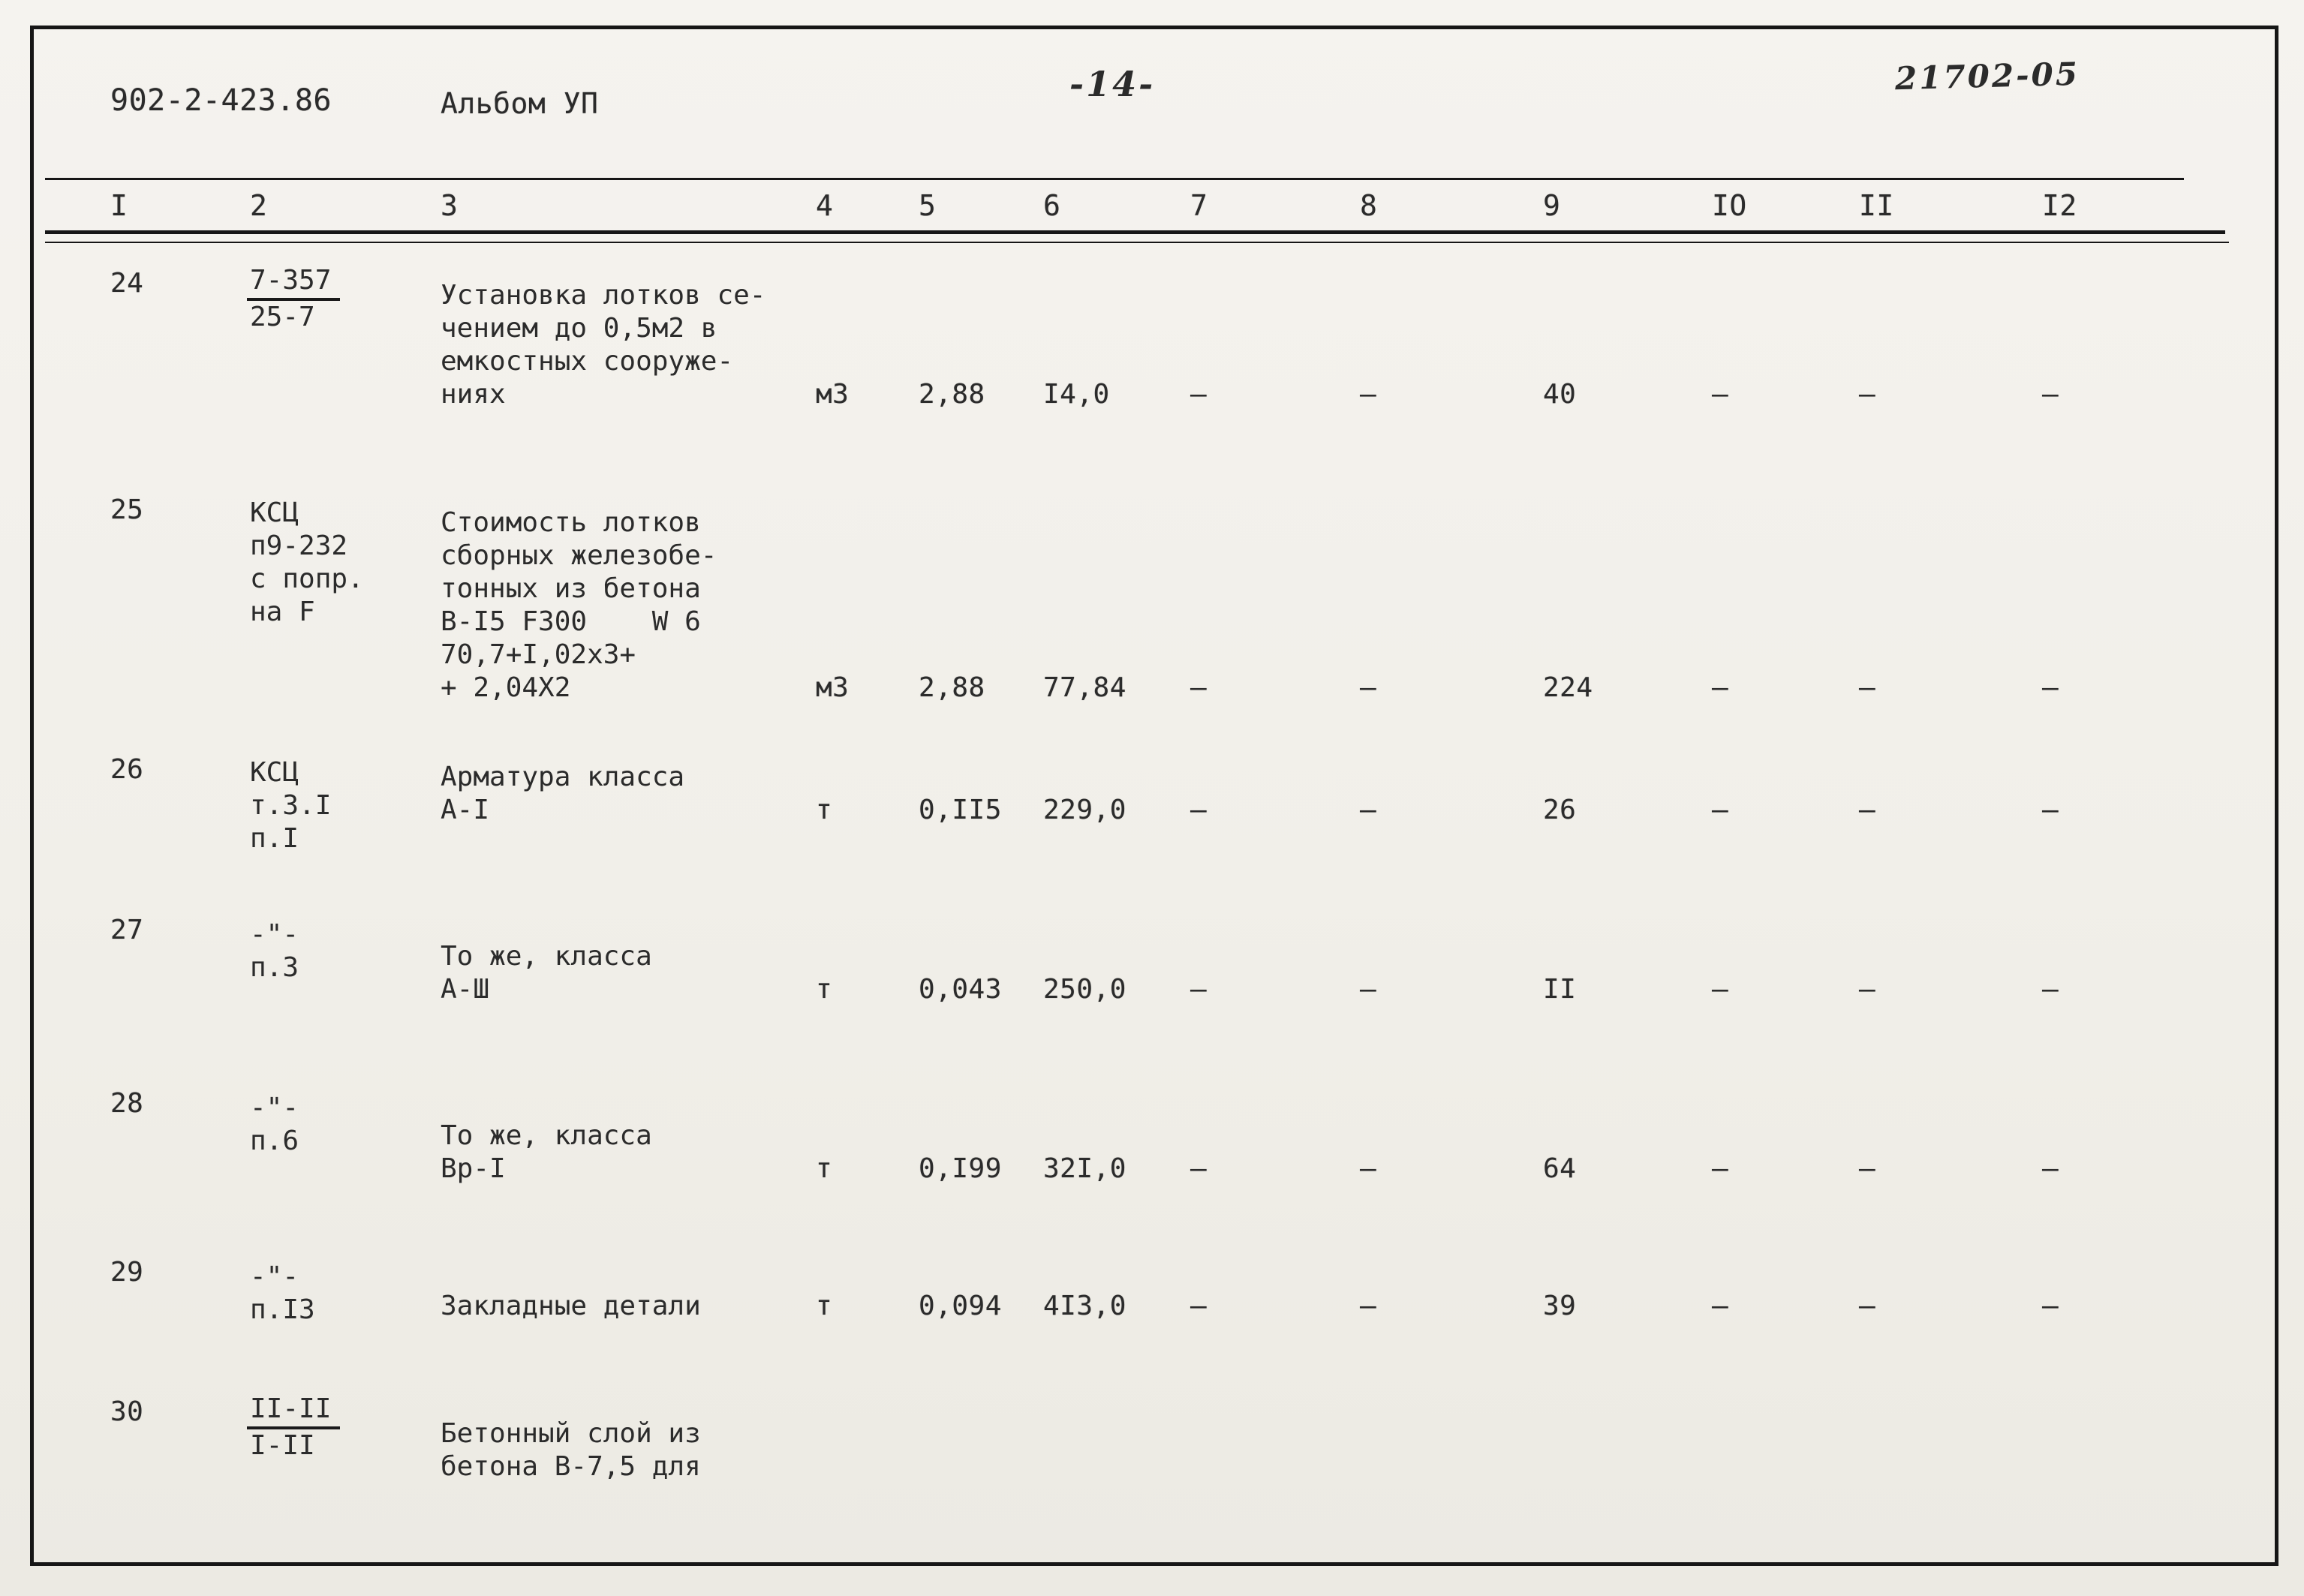 This screenshot has width=2304, height=1596. I want to click on column-header: IO, so click(1729, 205).